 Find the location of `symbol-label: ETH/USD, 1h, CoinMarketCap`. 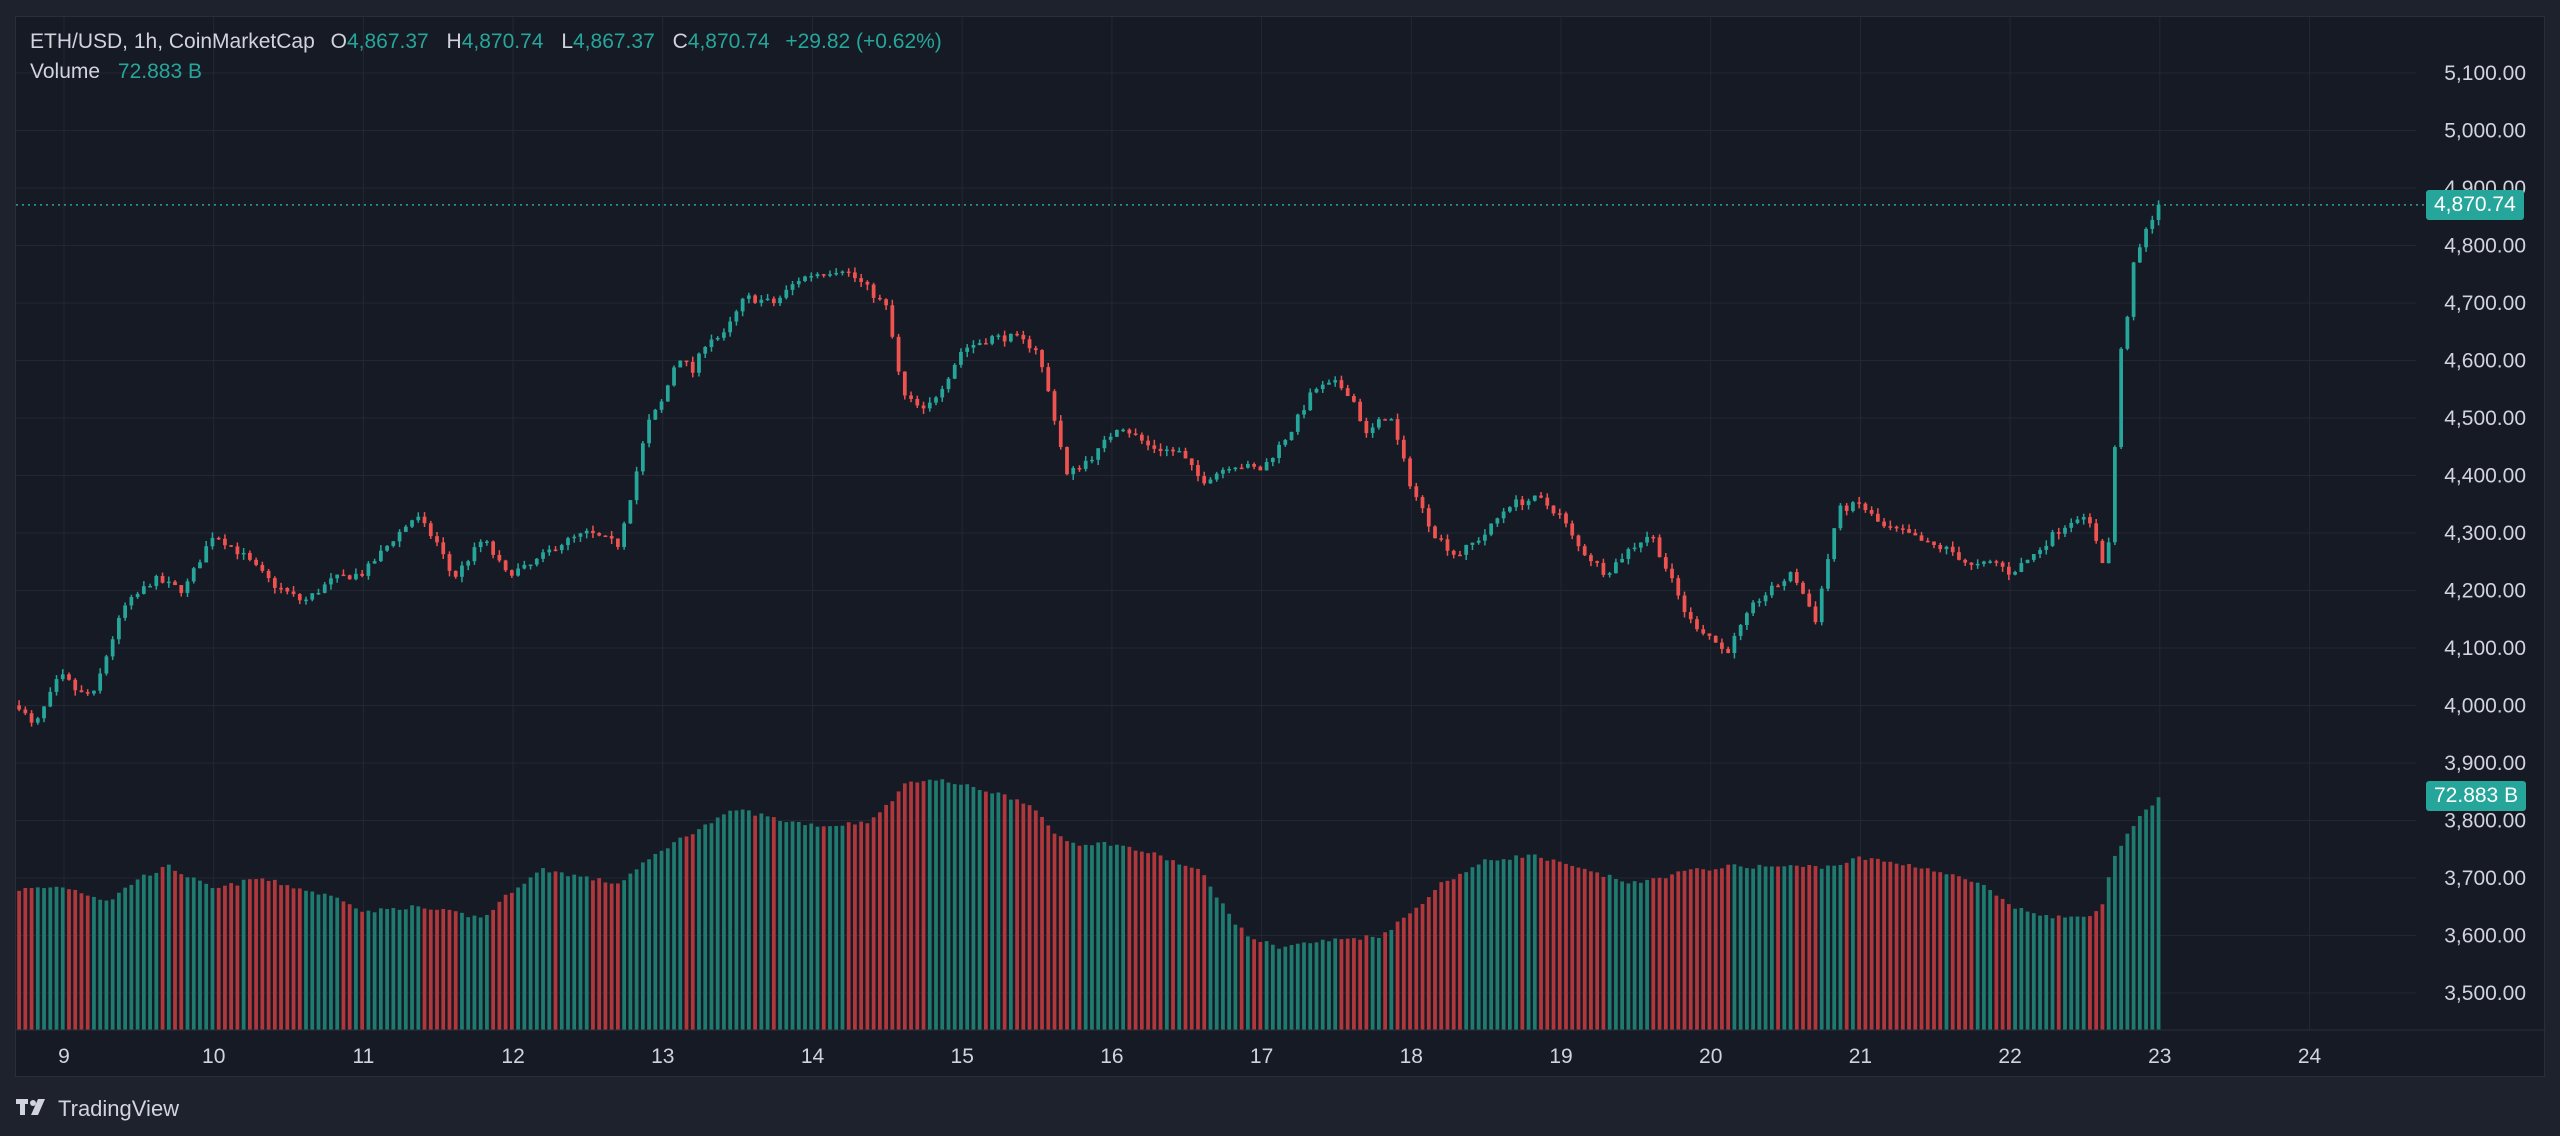

symbol-label: ETH/USD, 1h, CoinMarketCap is located at coordinates (172, 41).